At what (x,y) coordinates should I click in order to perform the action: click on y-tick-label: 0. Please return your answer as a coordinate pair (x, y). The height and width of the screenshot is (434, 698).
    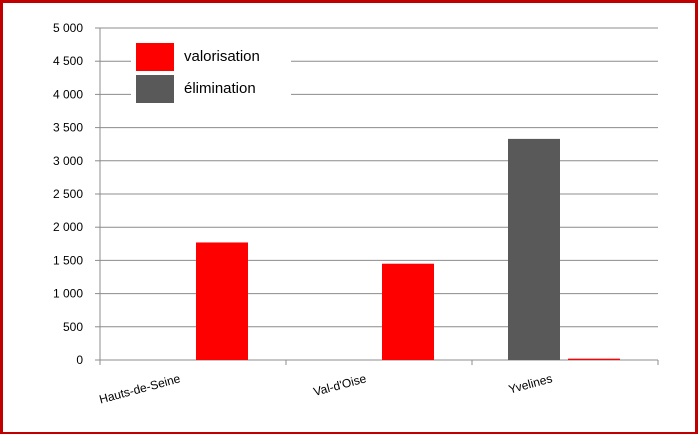
    Looking at the image, I should click on (79, 360).